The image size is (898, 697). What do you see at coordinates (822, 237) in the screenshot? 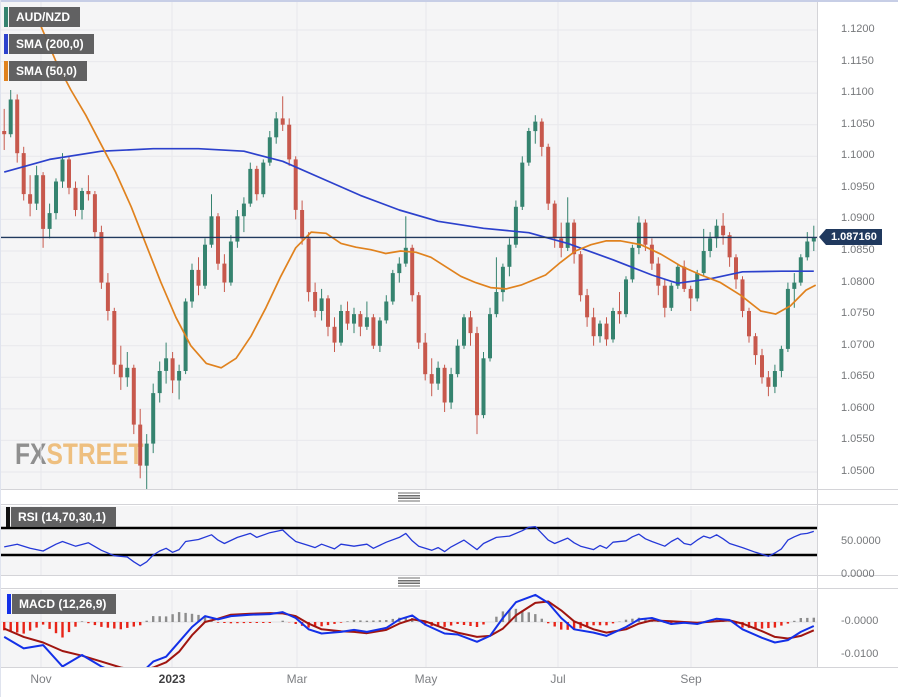
I see `price-tag-arrow-icon` at bounding box center [822, 237].